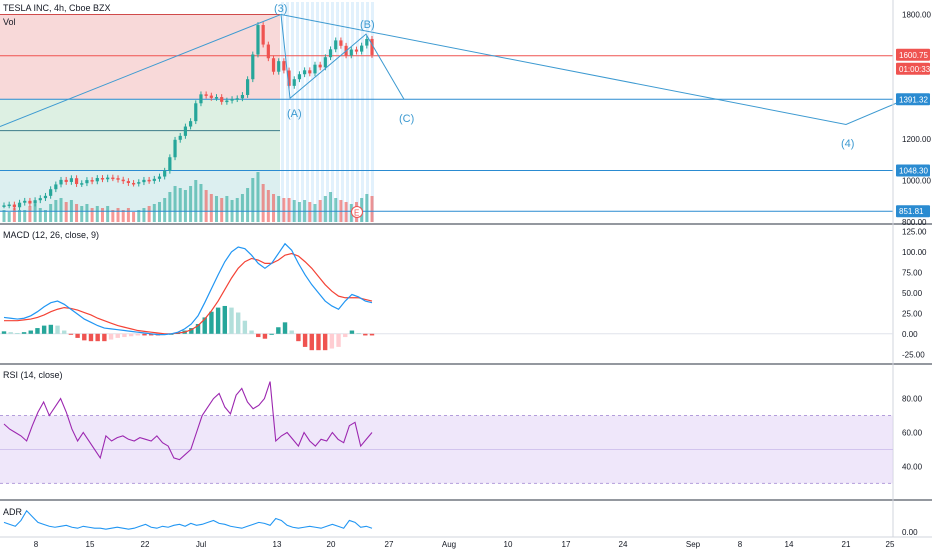  I want to click on time-axis: 8 15 22 Jul 13 20 27 Aug 10 17 24 Sep 8 14 21 25, so click(466, 542).